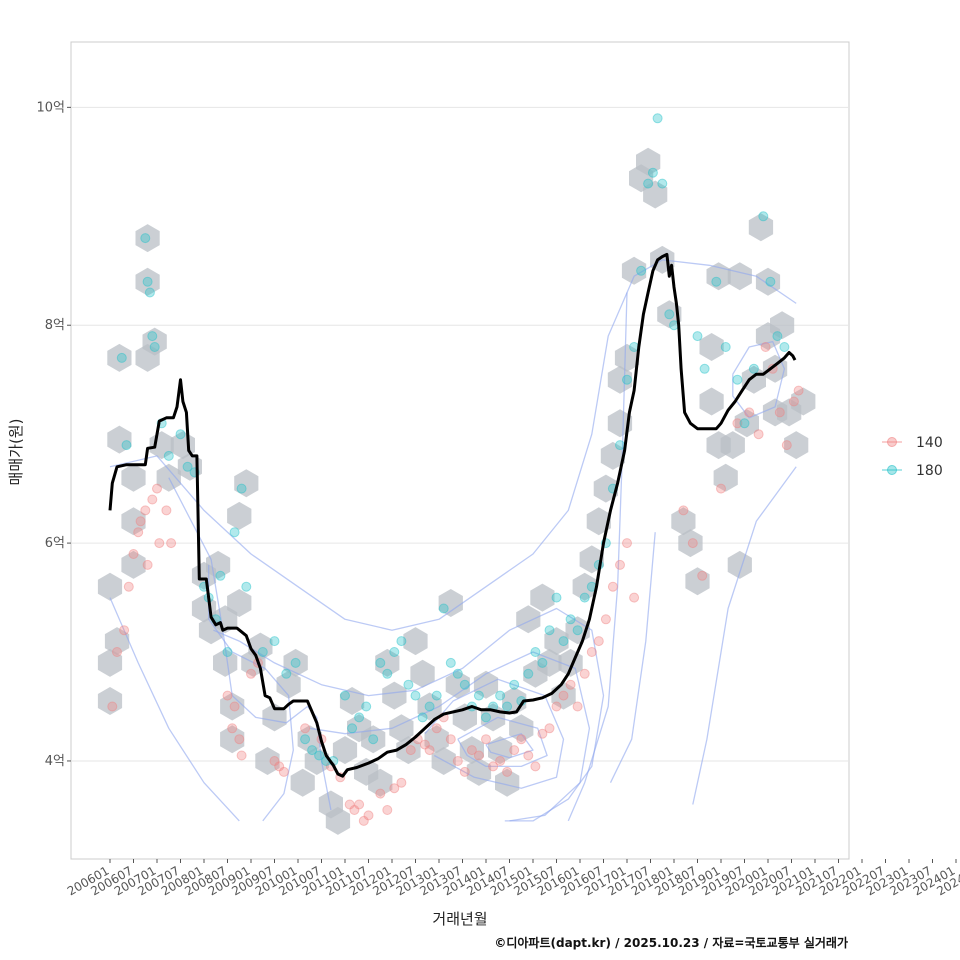 This screenshot has height=960, width=960. What do you see at coordinates (912, 471) in the screenshot?
I see `legend-entry-180: 180` at bounding box center [912, 471].